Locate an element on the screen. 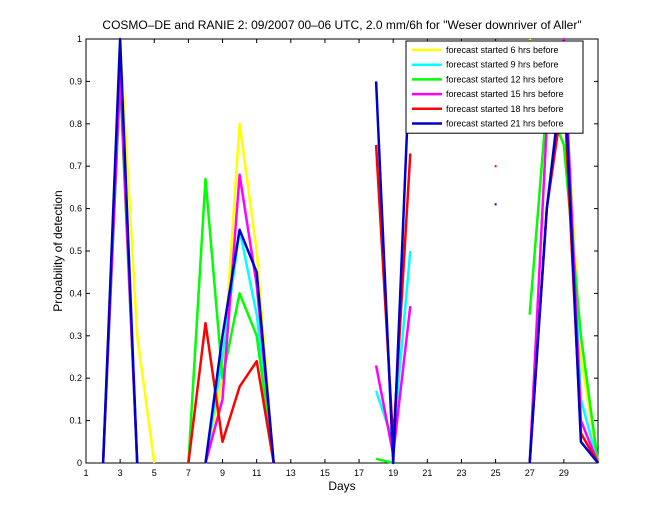 This screenshot has width=660, height=520. legend-box is located at coordinates (494, 87).